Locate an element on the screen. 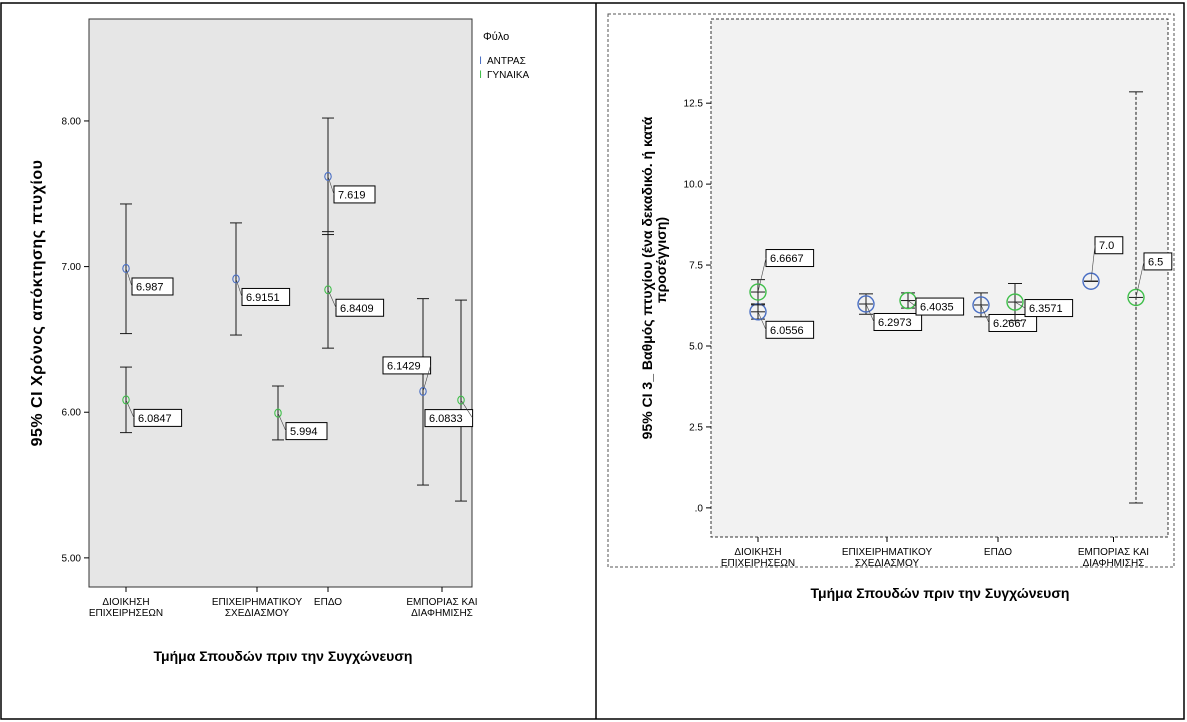 This screenshot has width=1187, height=722. y-tick-label: 7.00 is located at coordinates (72, 267).